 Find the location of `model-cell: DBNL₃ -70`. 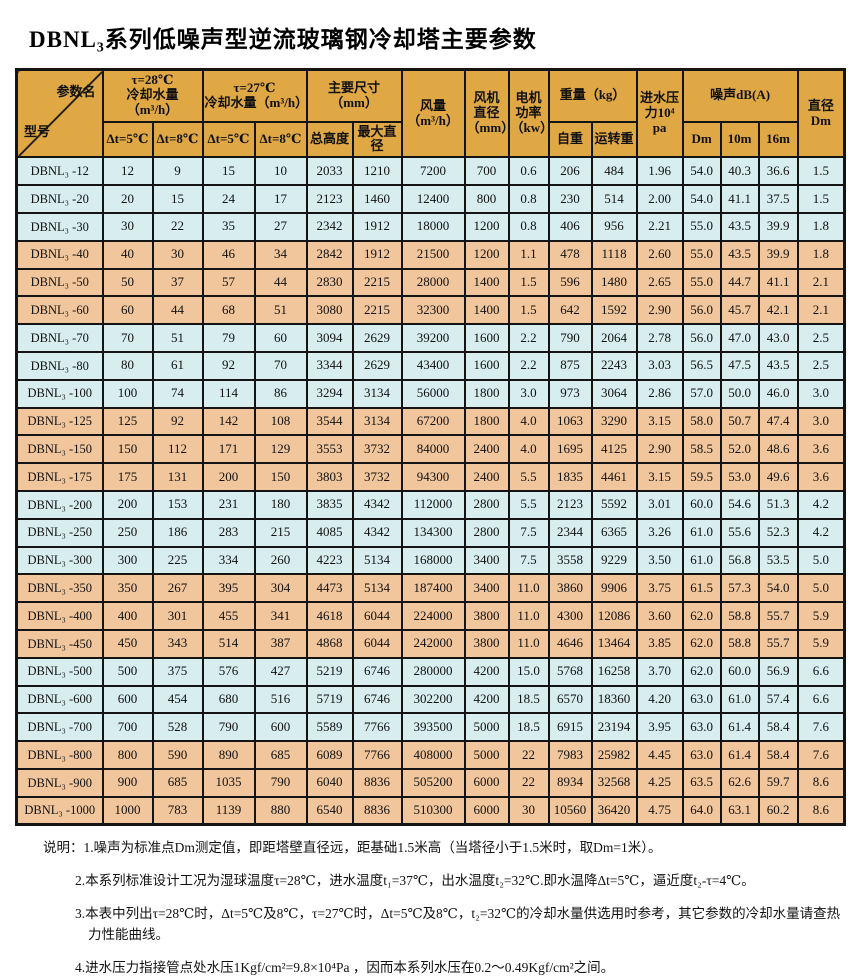

model-cell: DBNL₃ -70 is located at coordinates (59, 338).